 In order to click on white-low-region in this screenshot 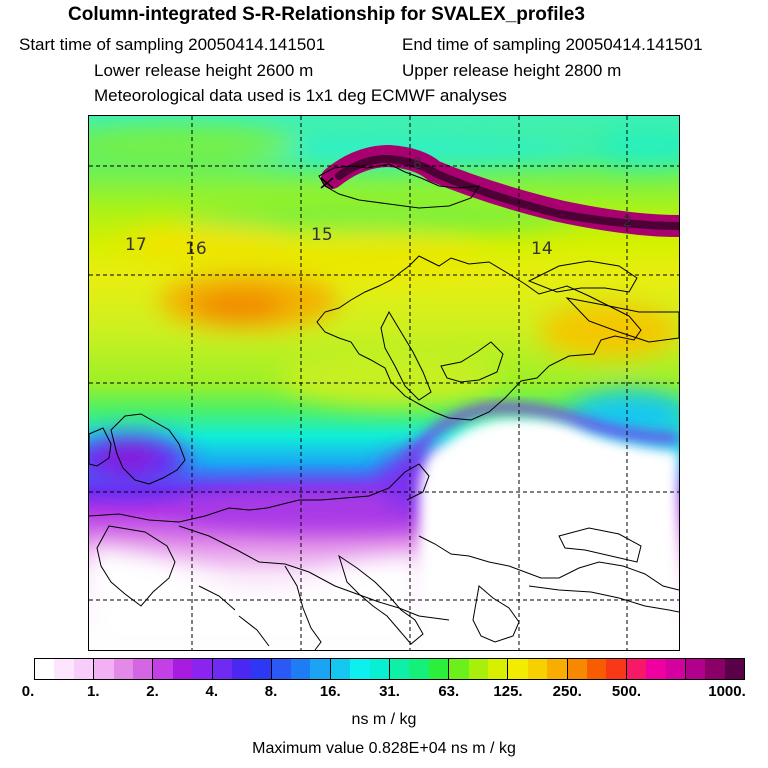, I will do `click(549, 533)`.